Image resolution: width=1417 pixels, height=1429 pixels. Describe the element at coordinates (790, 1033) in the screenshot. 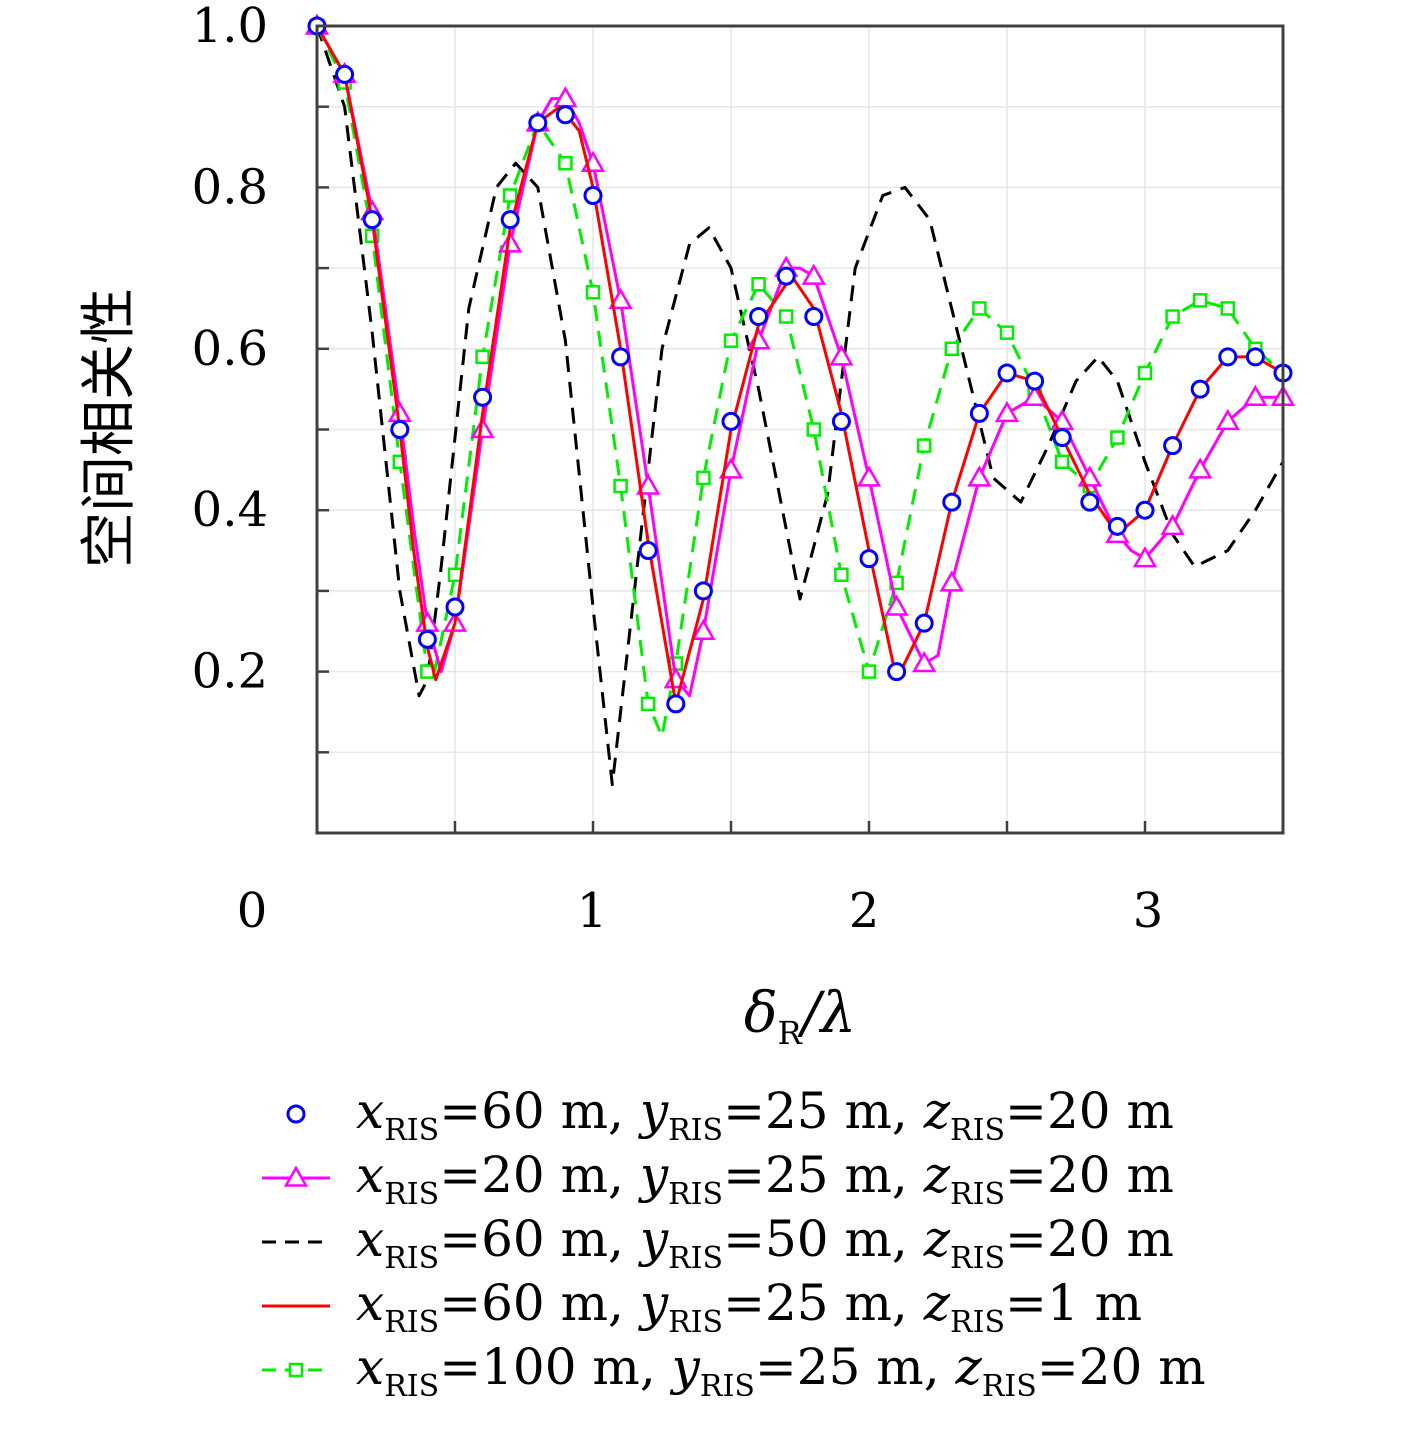

I see `x-axis-label-sub: R` at that location.